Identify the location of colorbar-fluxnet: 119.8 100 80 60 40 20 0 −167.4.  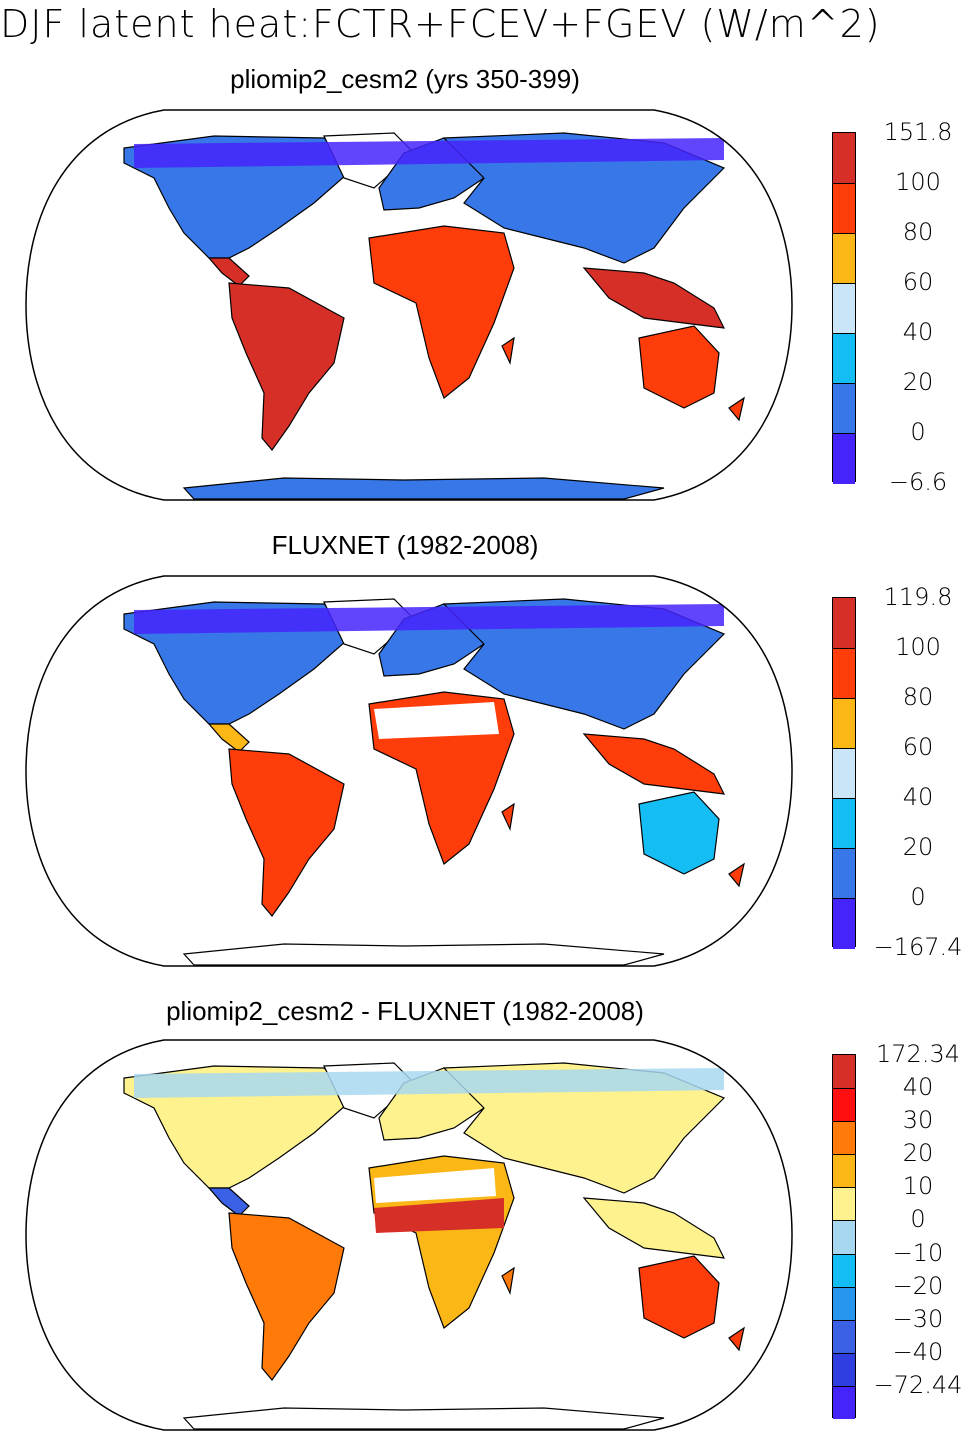
(898, 772).